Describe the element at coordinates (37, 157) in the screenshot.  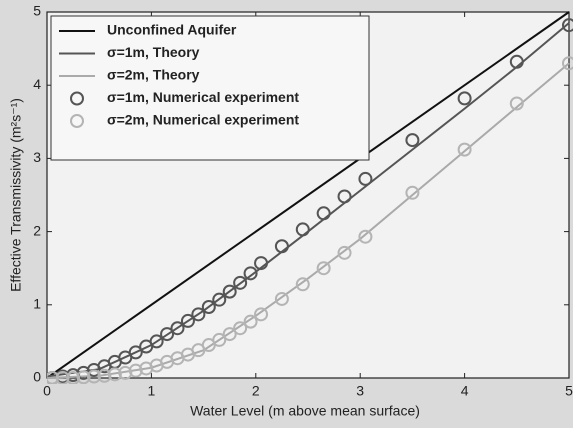
I see `y-tick-label: 3` at that location.